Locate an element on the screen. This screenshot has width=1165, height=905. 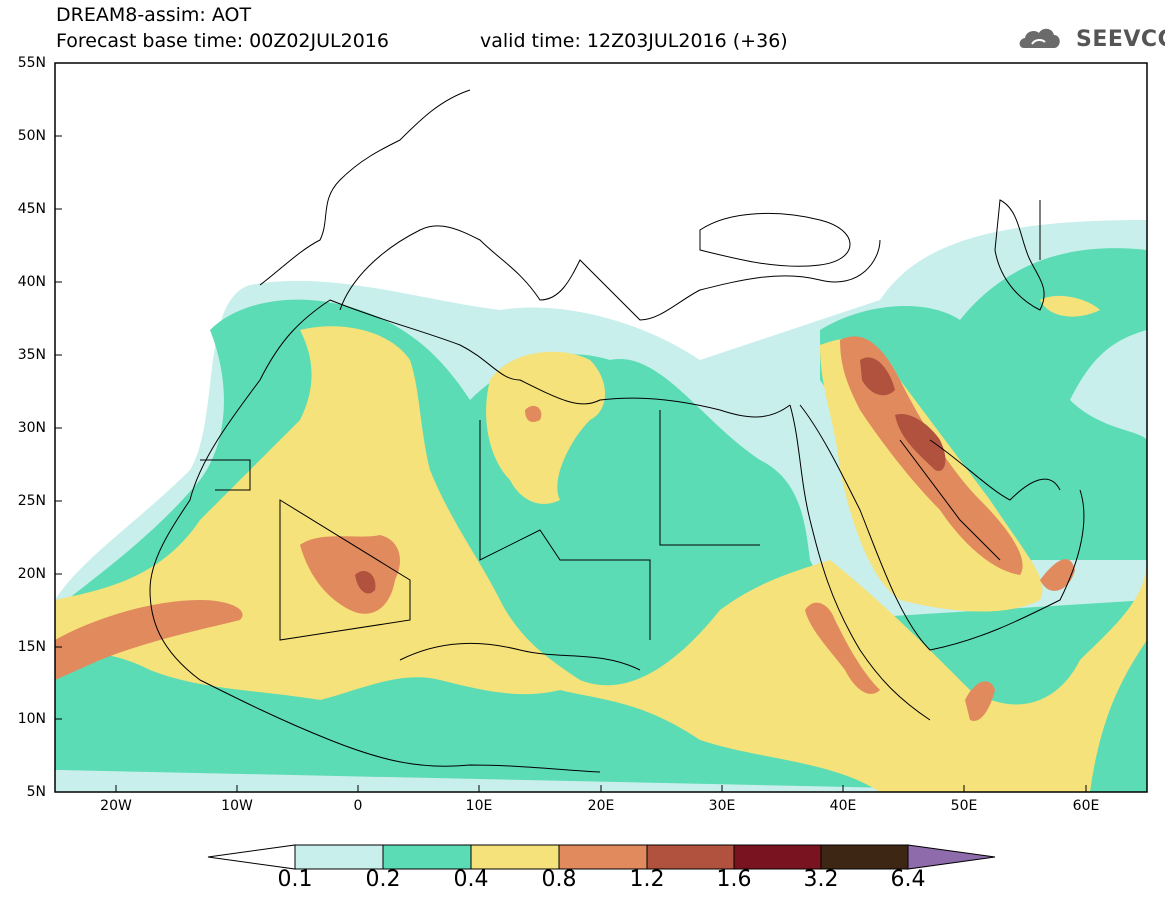
lon-label: 10E is located at coordinates (479, 806).